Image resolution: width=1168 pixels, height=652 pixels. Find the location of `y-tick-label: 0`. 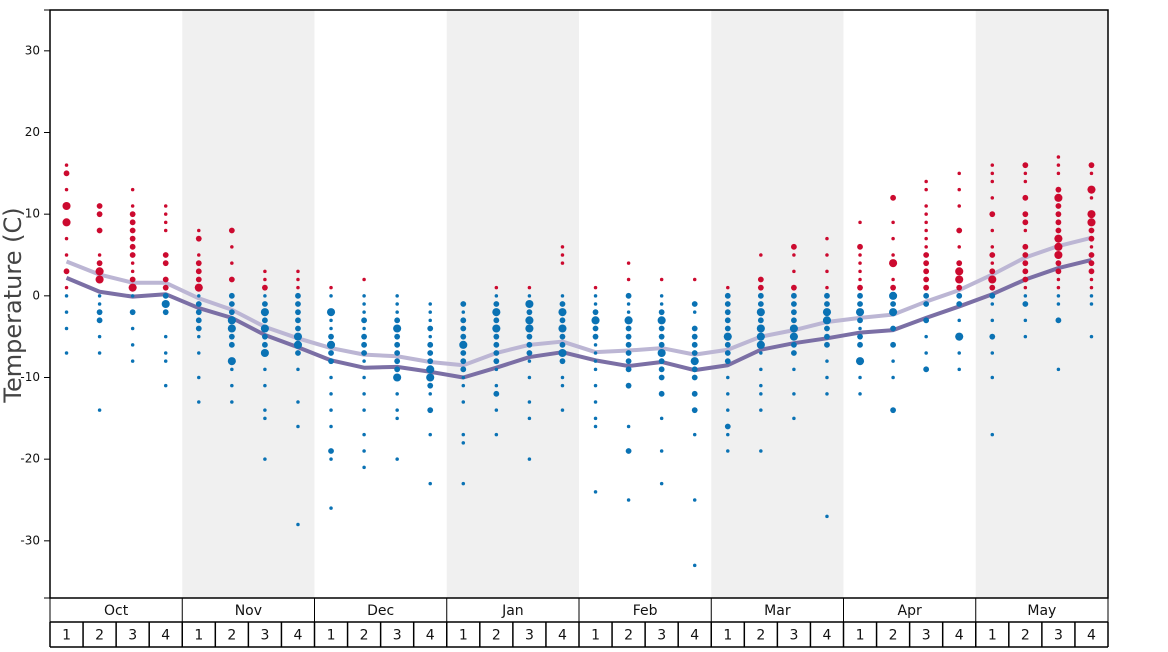

y-tick-label: 0 is located at coordinates (36, 295).